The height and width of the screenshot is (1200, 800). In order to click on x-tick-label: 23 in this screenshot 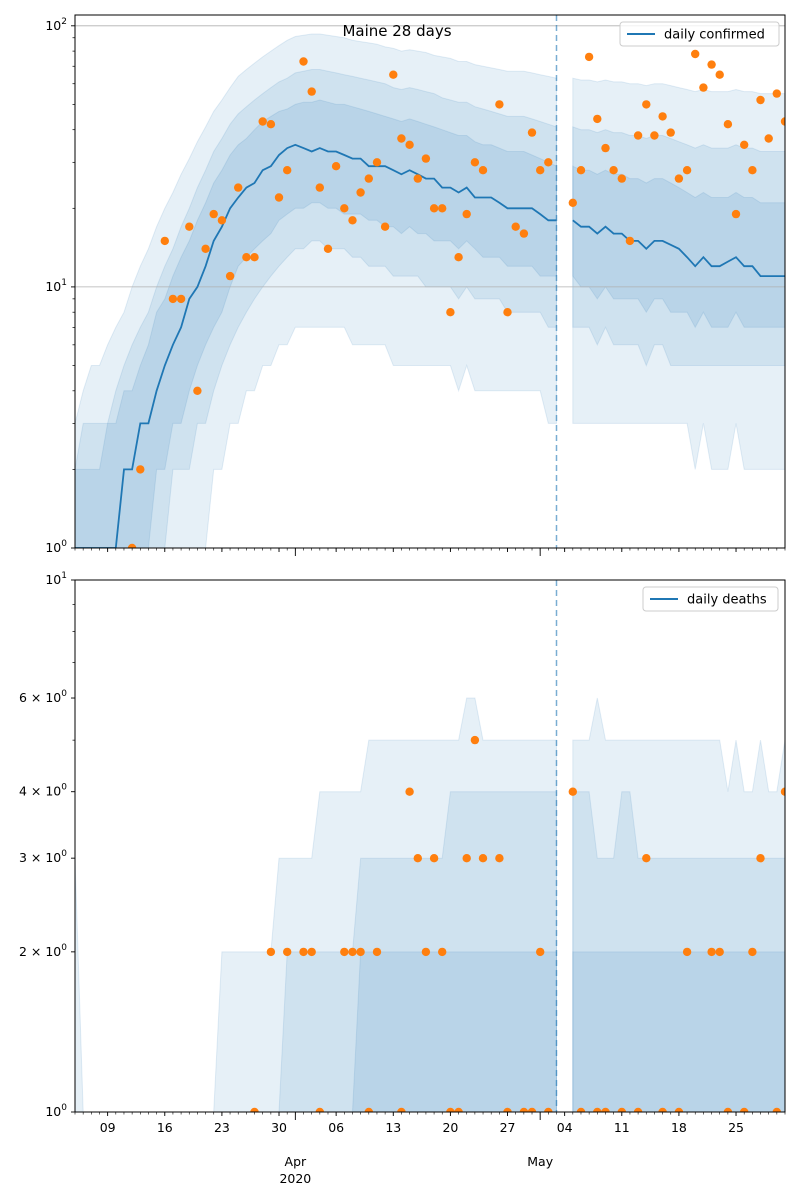, I will do `click(222, 1127)`.